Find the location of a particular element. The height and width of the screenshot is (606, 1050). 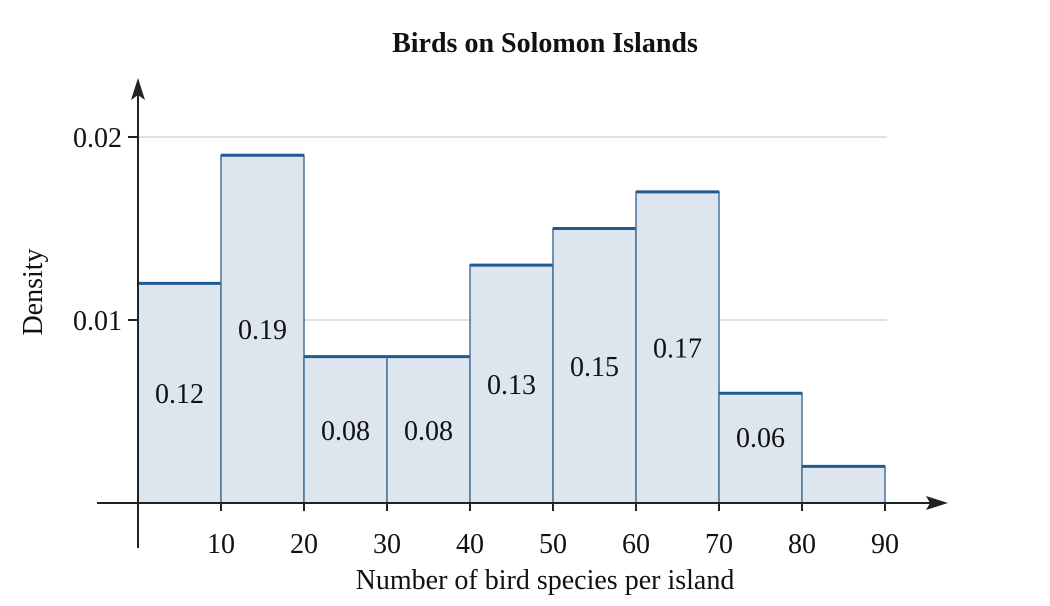

bar-label-6: 0.17 is located at coordinates (677, 348).